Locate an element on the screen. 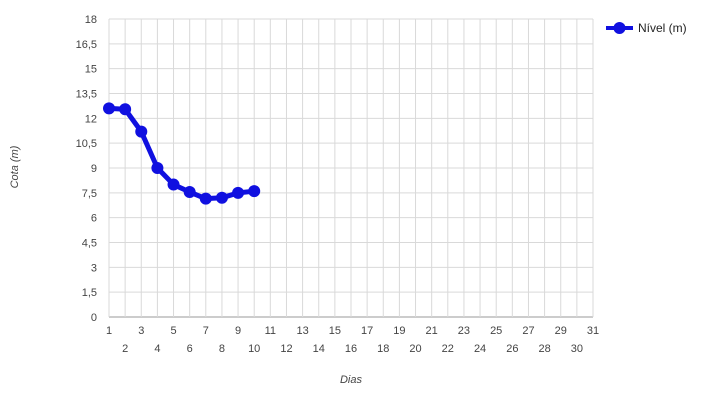  x-tick-label: 8 is located at coordinates (222, 349).